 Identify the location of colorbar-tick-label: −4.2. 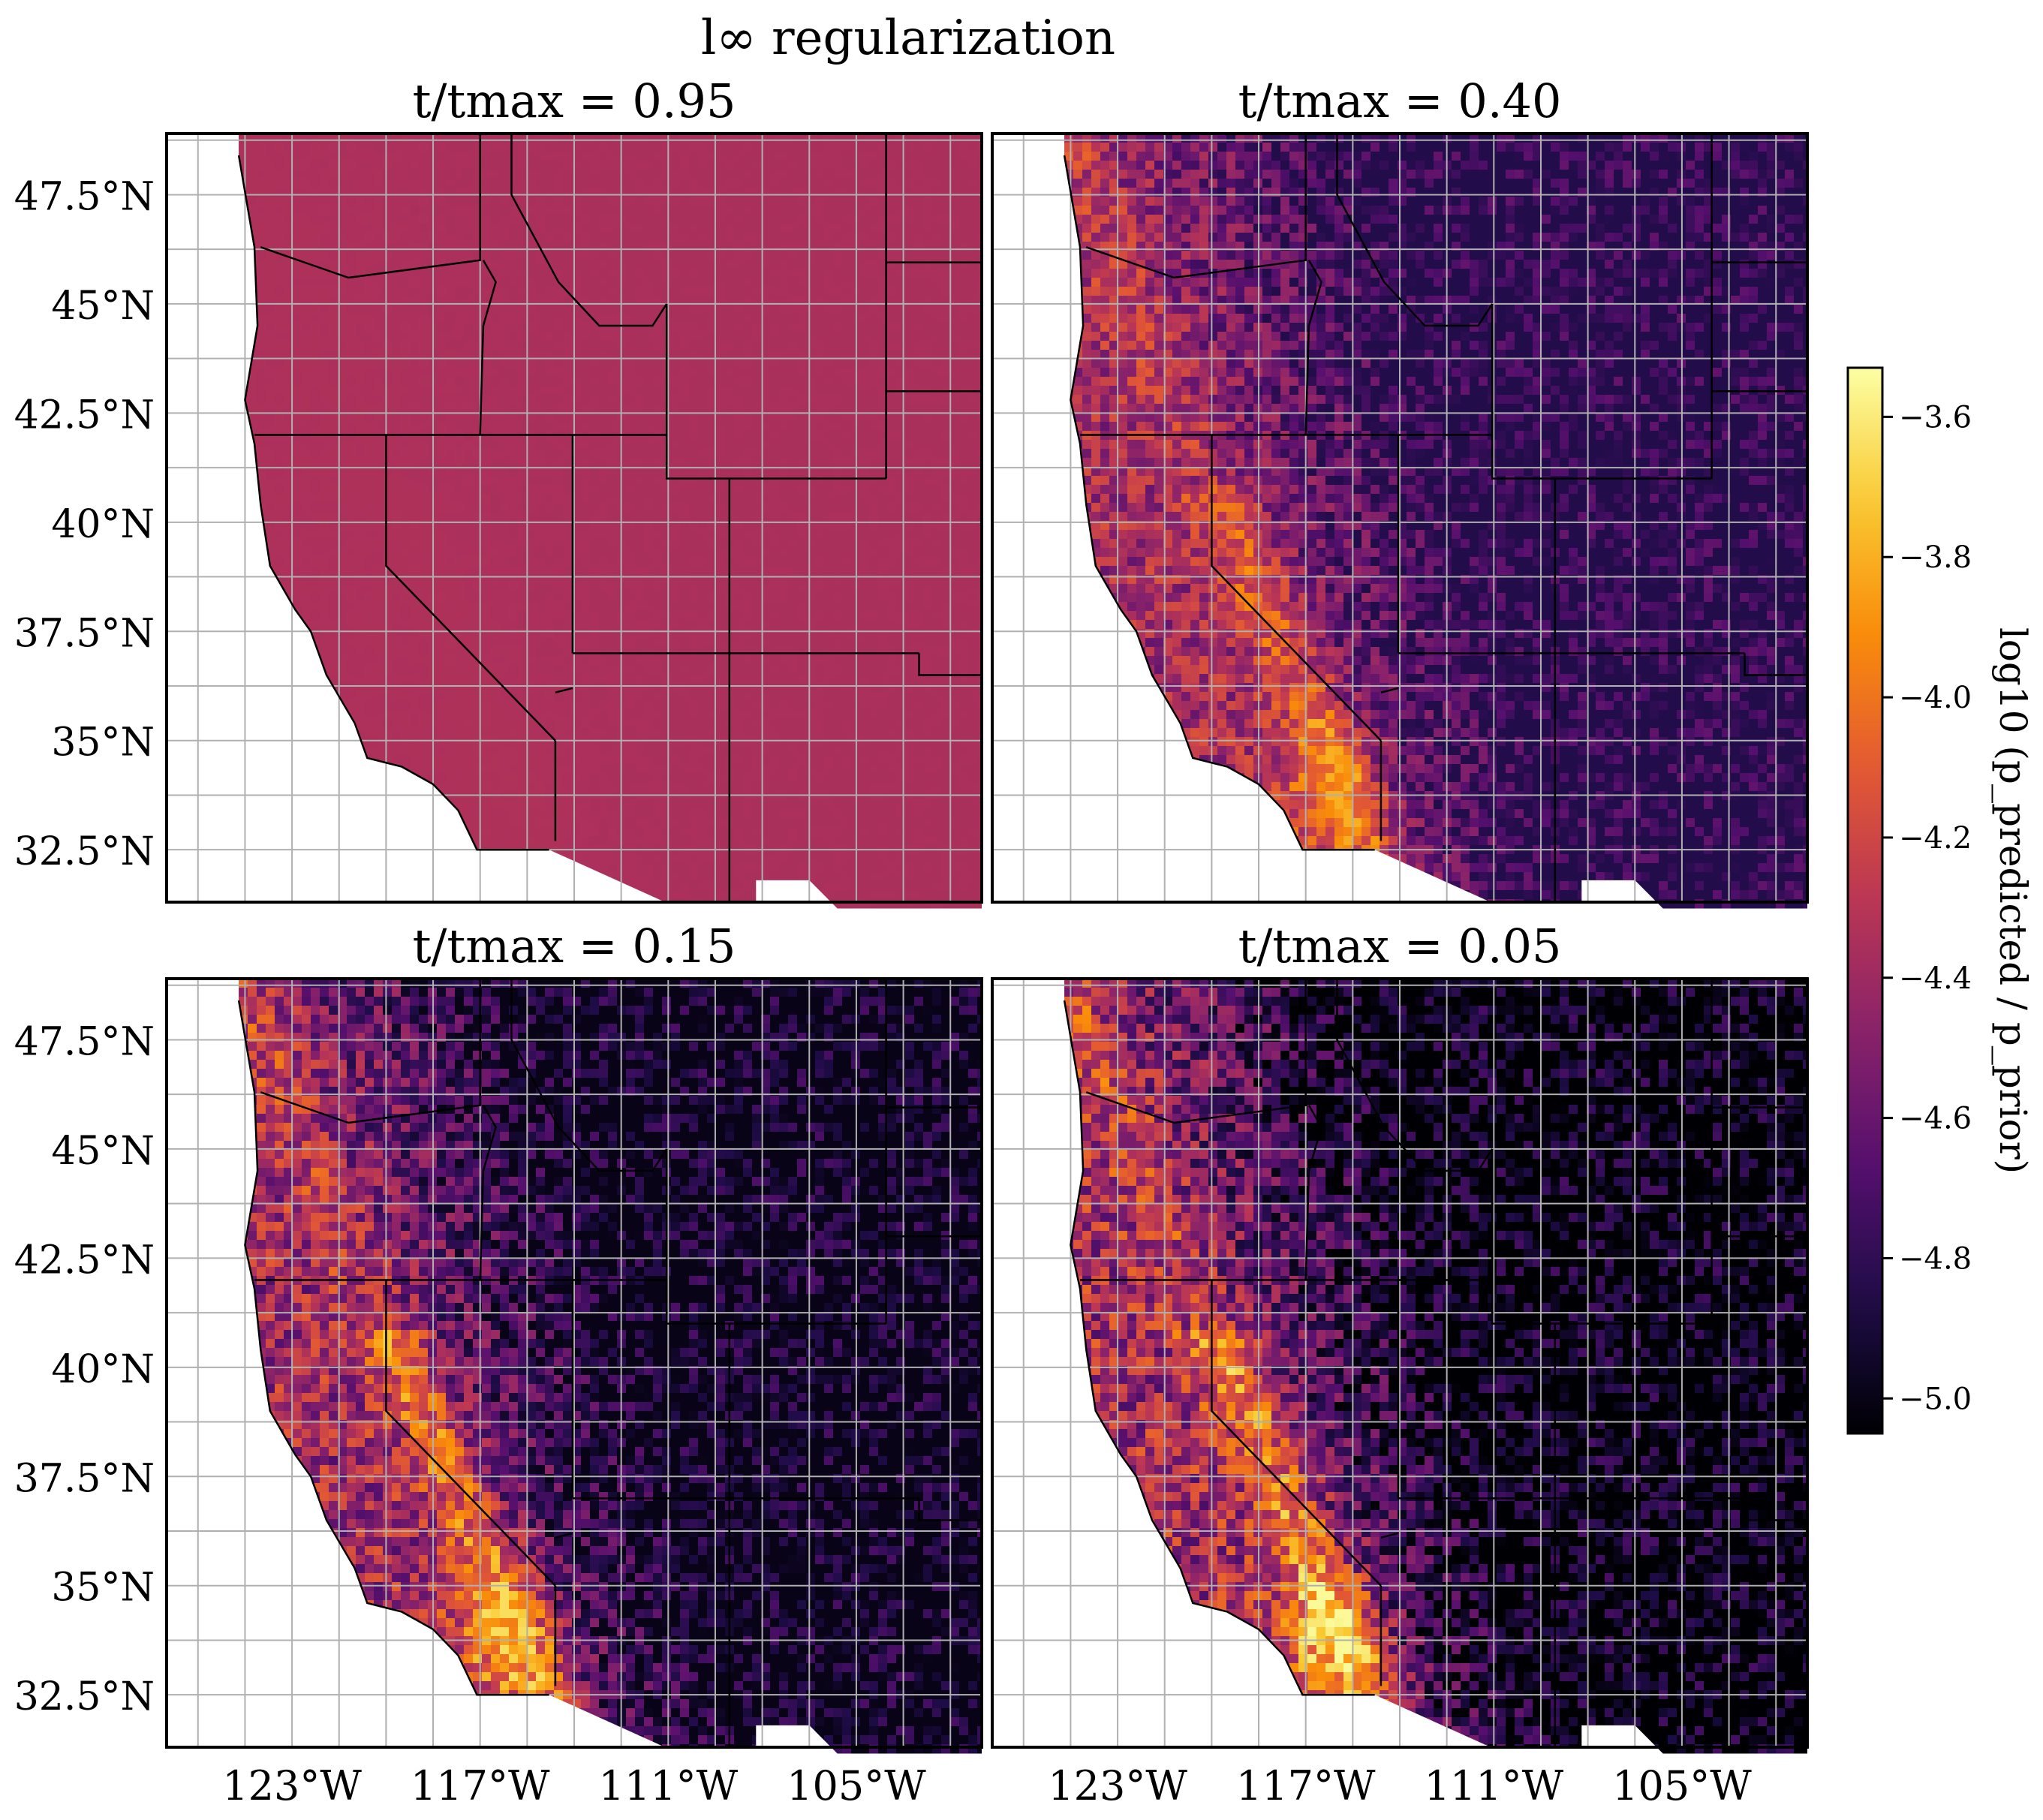
(1936, 838).